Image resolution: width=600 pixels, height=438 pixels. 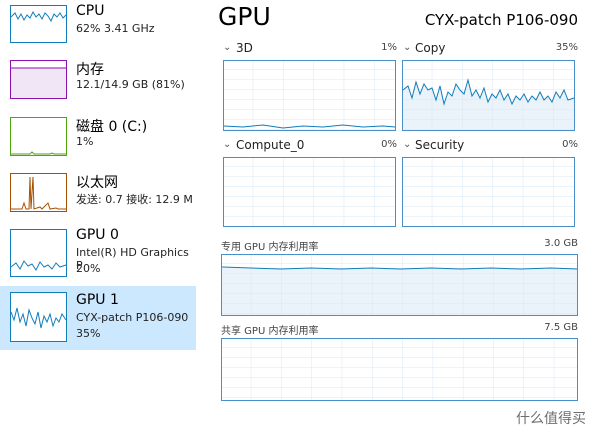 What do you see at coordinates (85, 141) in the screenshot?
I see `item-detail: 1%` at bounding box center [85, 141].